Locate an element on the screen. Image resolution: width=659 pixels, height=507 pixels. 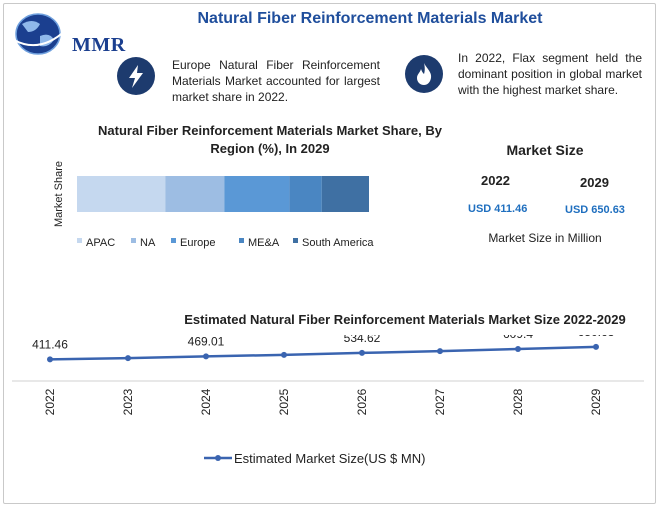
lightning-icon is located at coordinates (136, 76).